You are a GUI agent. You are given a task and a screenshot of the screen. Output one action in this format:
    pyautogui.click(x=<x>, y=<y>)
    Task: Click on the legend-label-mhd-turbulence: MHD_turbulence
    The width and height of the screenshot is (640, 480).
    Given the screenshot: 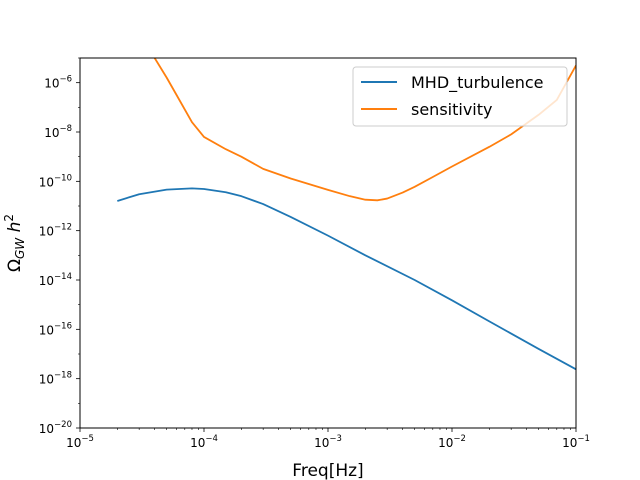 What is the action you would take?
    pyautogui.click(x=477, y=83)
    